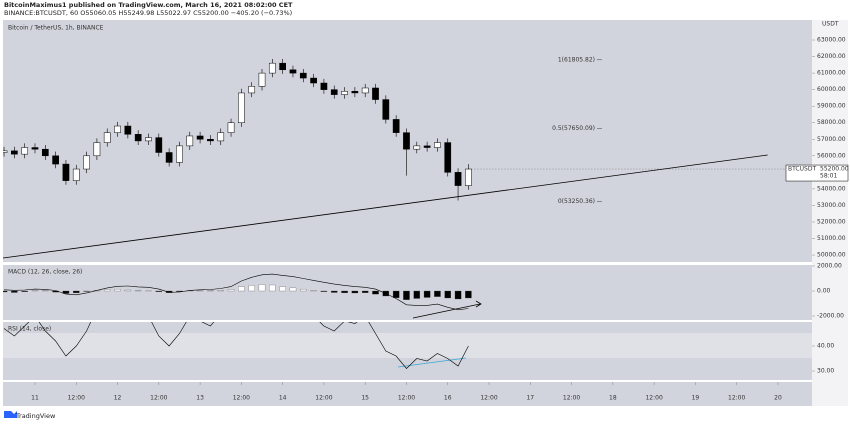 This screenshot has height=424, width=850. What do you see at coordinates (613, 398) in the screenshot?
I see `x-tick-label: 18` at bounding box center [613, 398].